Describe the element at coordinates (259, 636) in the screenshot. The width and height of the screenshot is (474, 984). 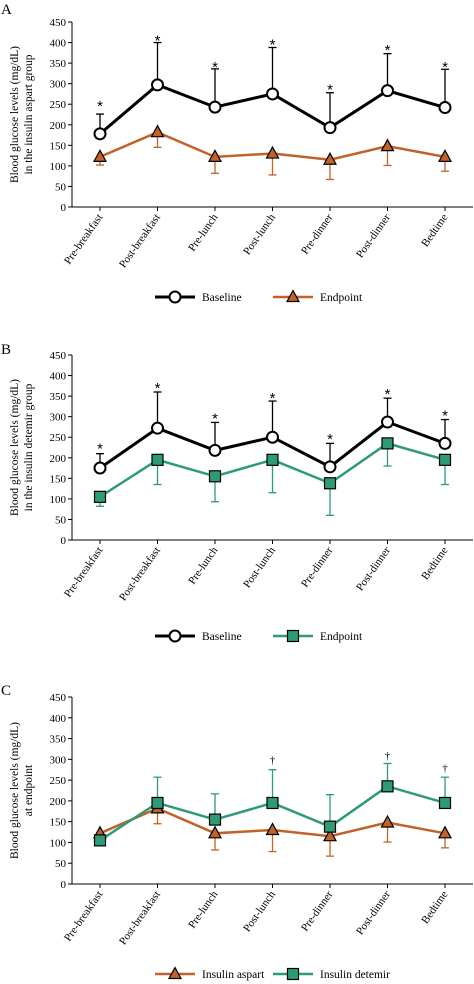
I see `legend: Baseline Endpoint` at that location.